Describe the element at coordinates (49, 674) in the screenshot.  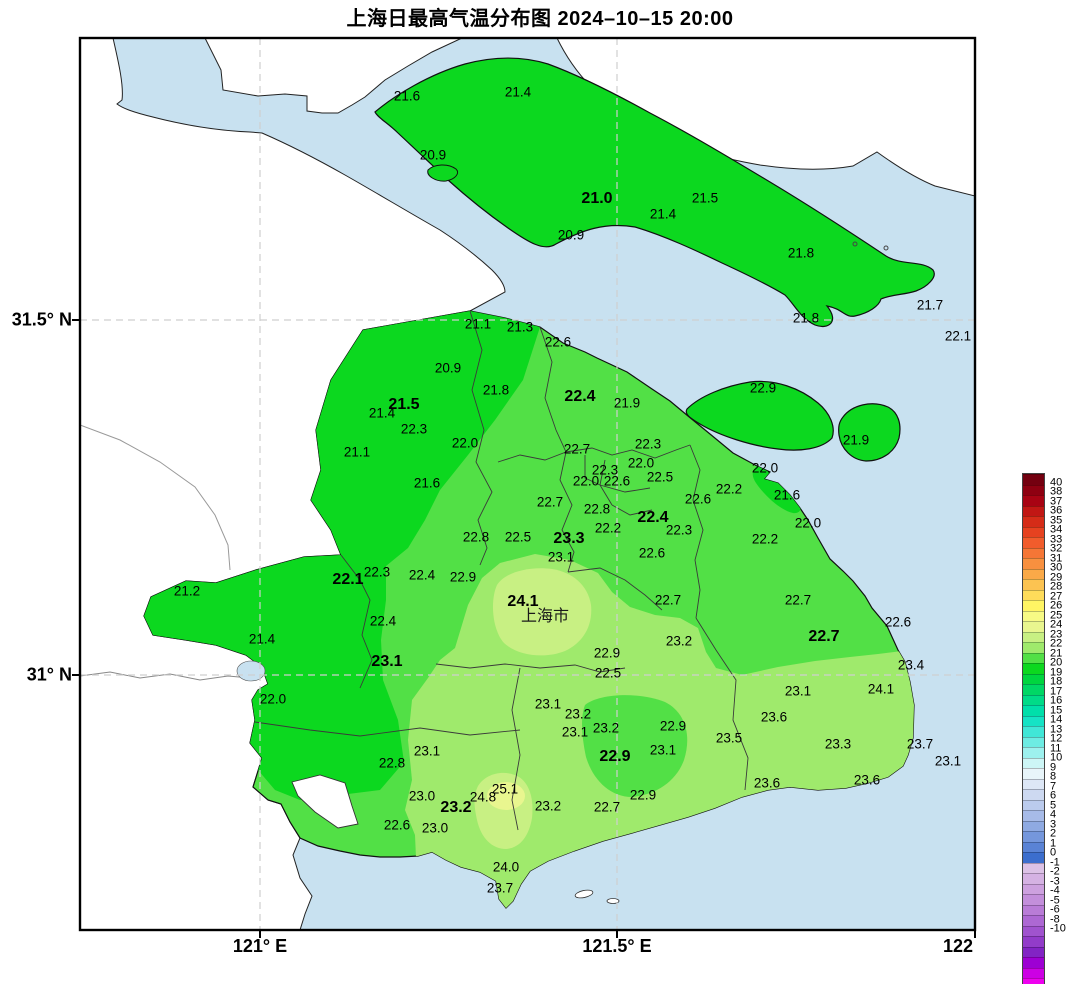
I see `y-tick-31n: 31° N` at that location.